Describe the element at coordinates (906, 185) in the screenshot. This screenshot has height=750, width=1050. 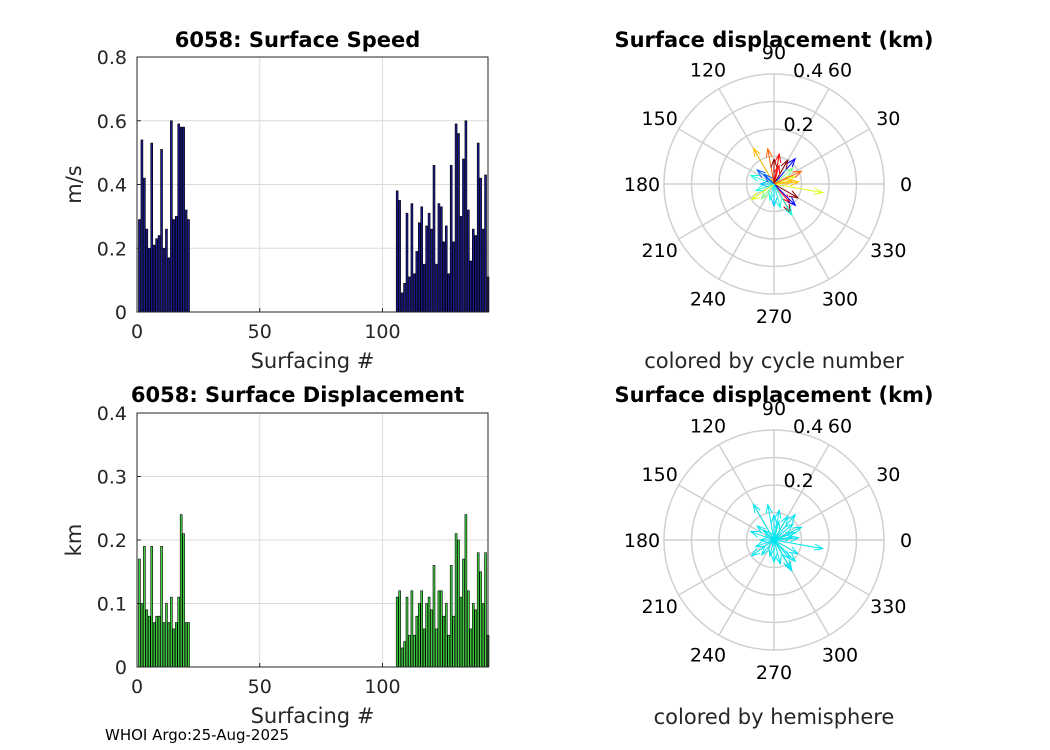
I see `angle-label: 0` at that location.